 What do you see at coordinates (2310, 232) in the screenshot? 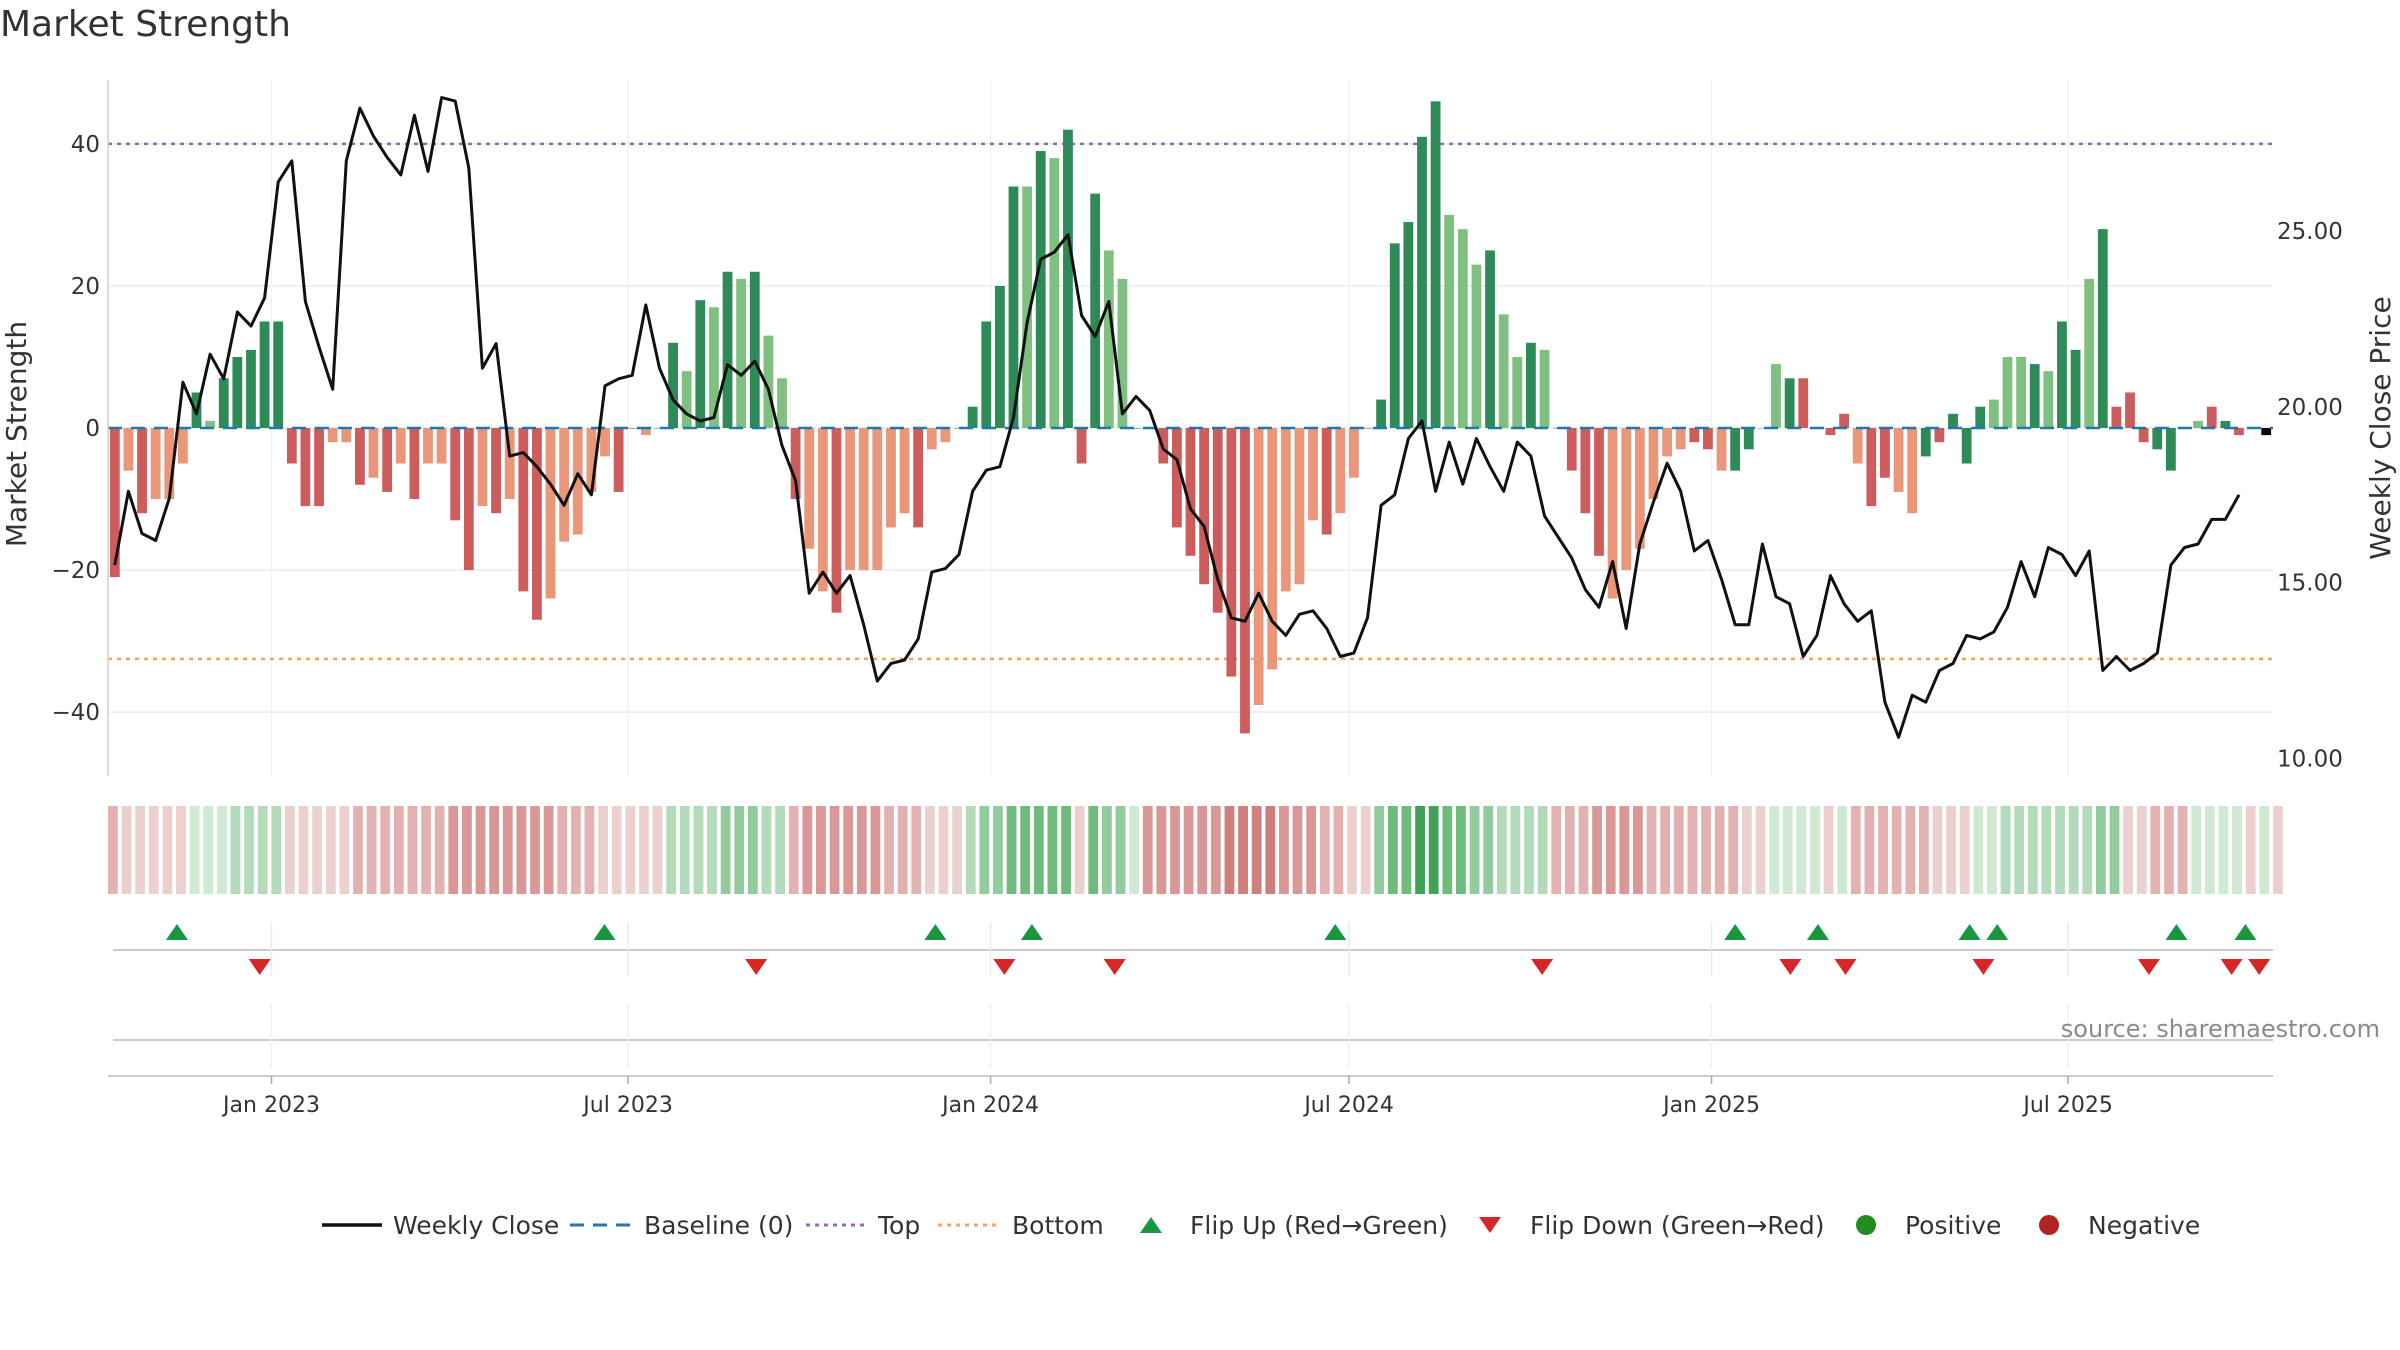
I see `right-tick-label: 25.00` at bounding box center [2310, 232].